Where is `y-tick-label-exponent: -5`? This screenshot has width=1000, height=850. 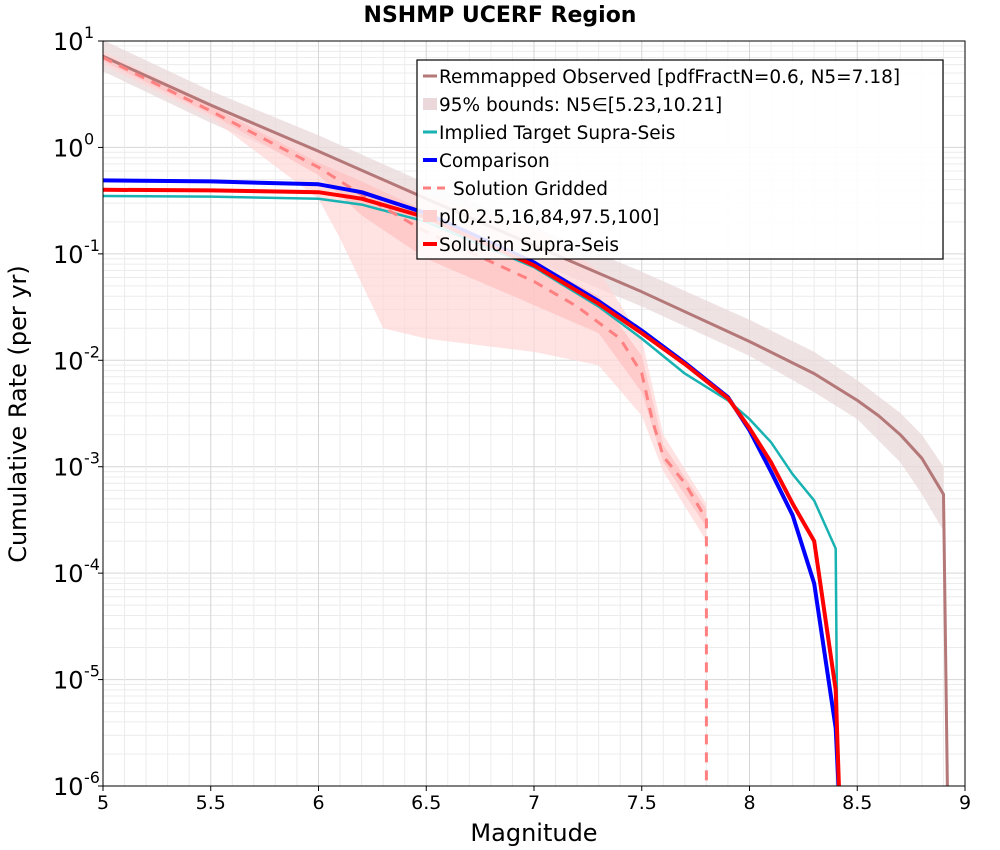
y-tick-label-exponent: -5 is located at coordinates (92, 671).